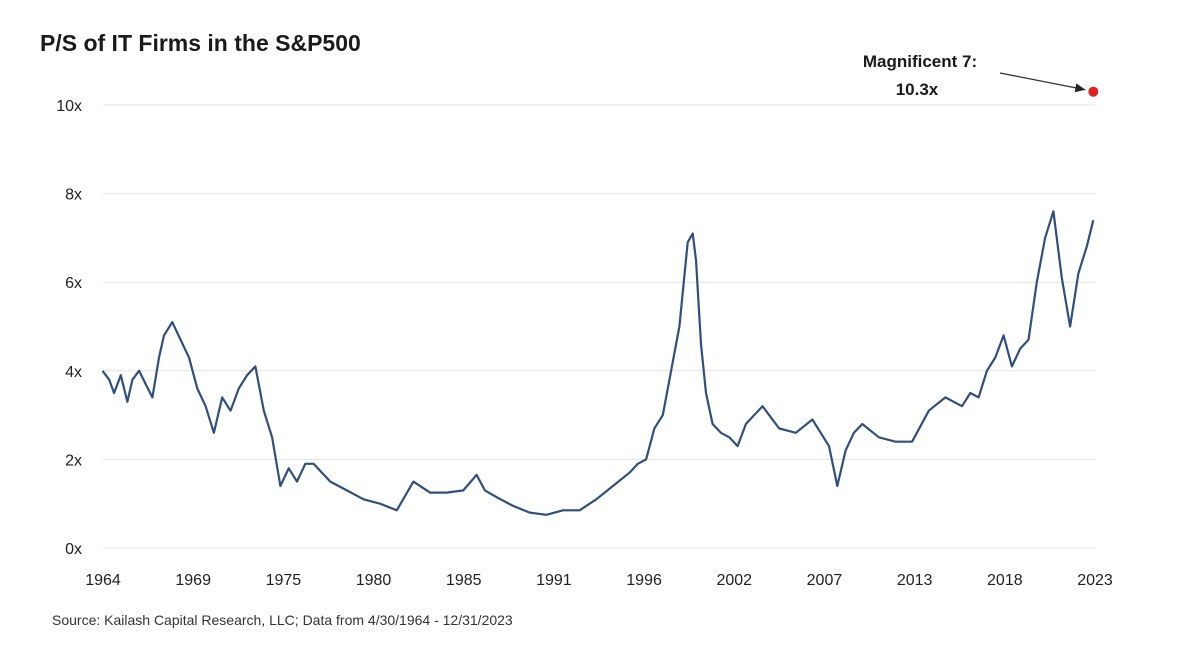  What do you see at coordinates (920, 61) in the screenshot?
I see `annotation-label: Magnificent 7:` at bounding box center [920, 61].